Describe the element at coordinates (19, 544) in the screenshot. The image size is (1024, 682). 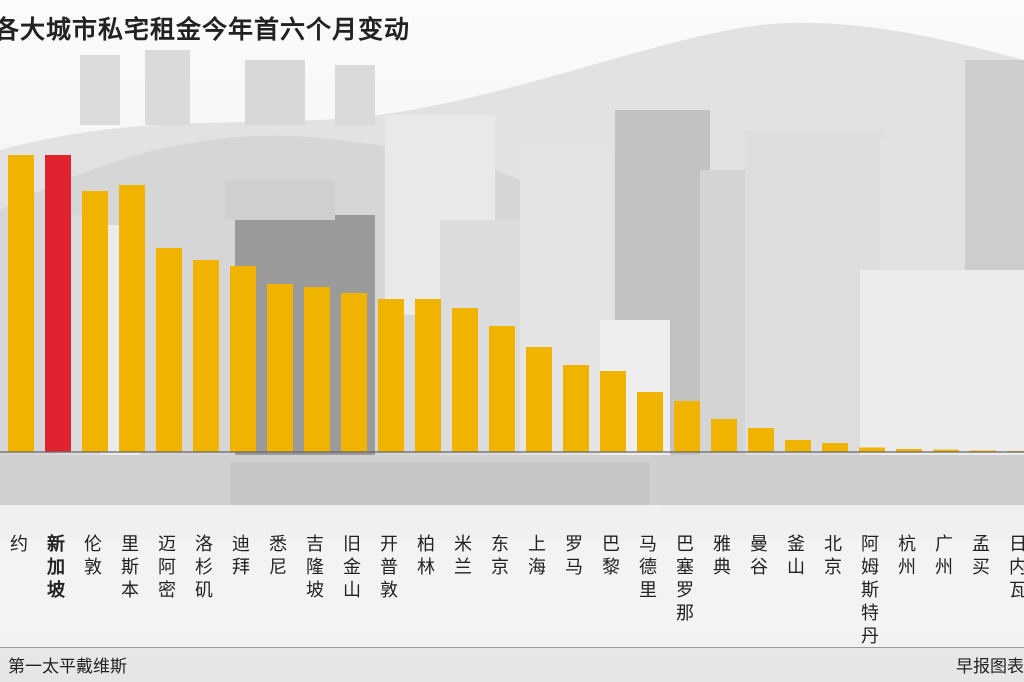
I see `category-label-0: 约` at that location.